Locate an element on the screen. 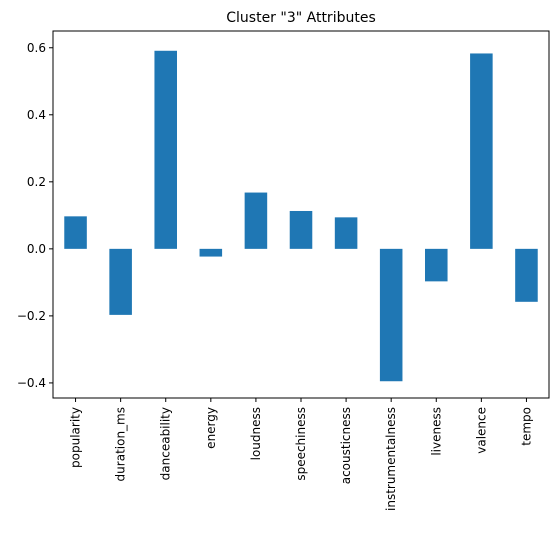 The height and width of the screenshot is (539, 559). x-tick-label: liveness is located at coordinates (436, 431).